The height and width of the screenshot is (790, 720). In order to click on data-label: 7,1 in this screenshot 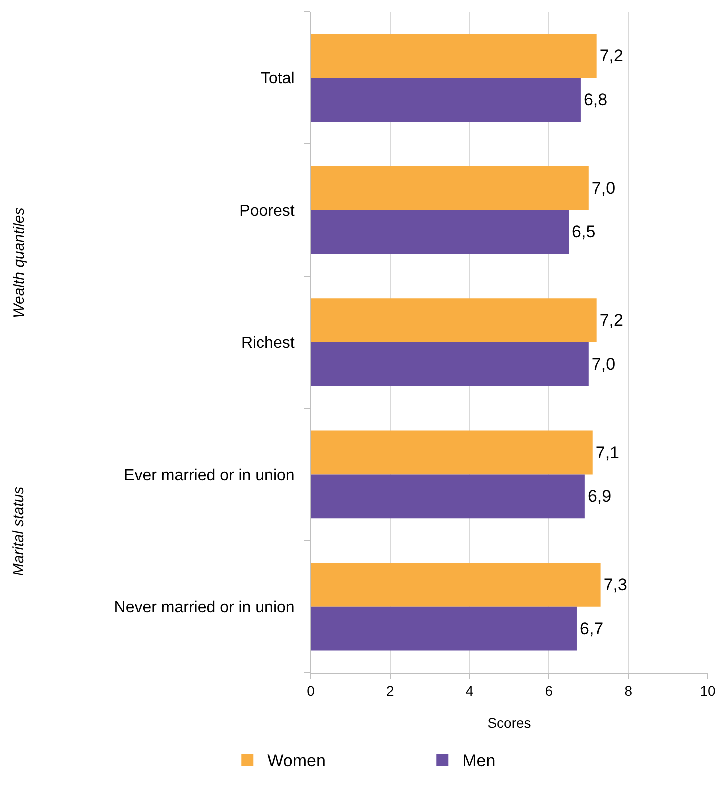, I will do `click(608, 452)`.